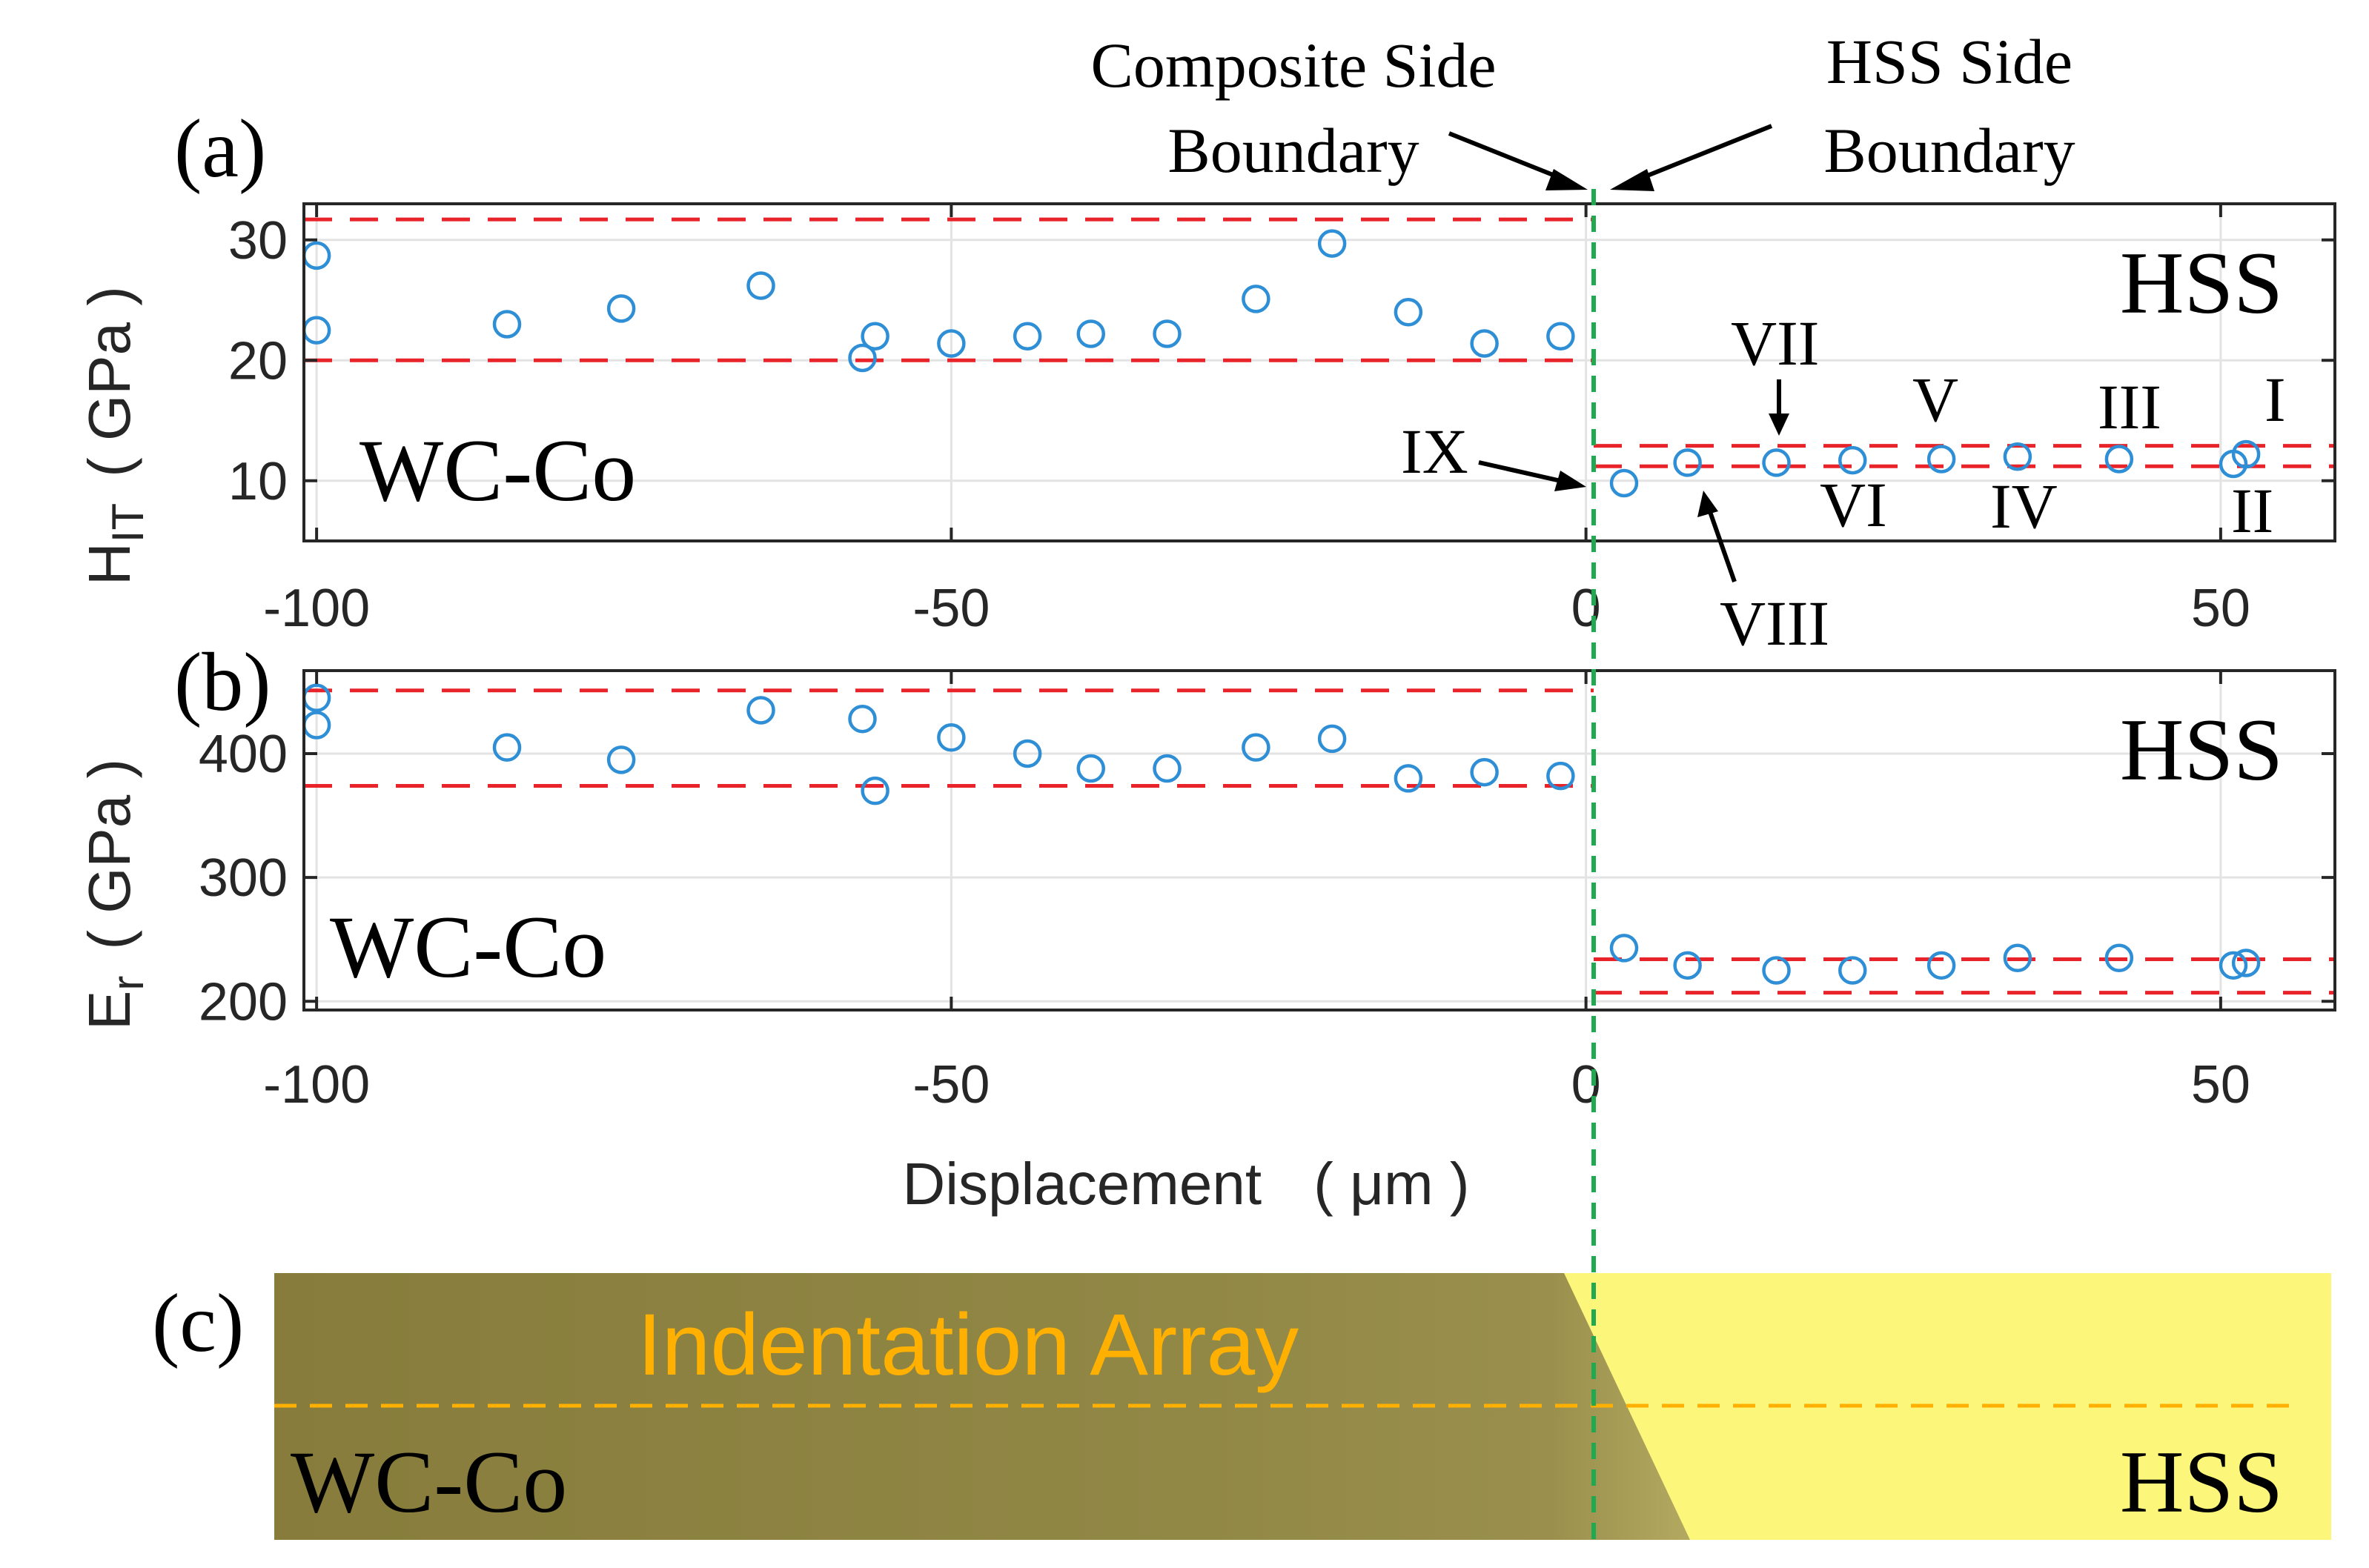 The height and width of the screenshot is (1568, 2369). Describe the element at coordinates (1775, 343) in the screenshot. I see `point-label-vii: VII` at that location.